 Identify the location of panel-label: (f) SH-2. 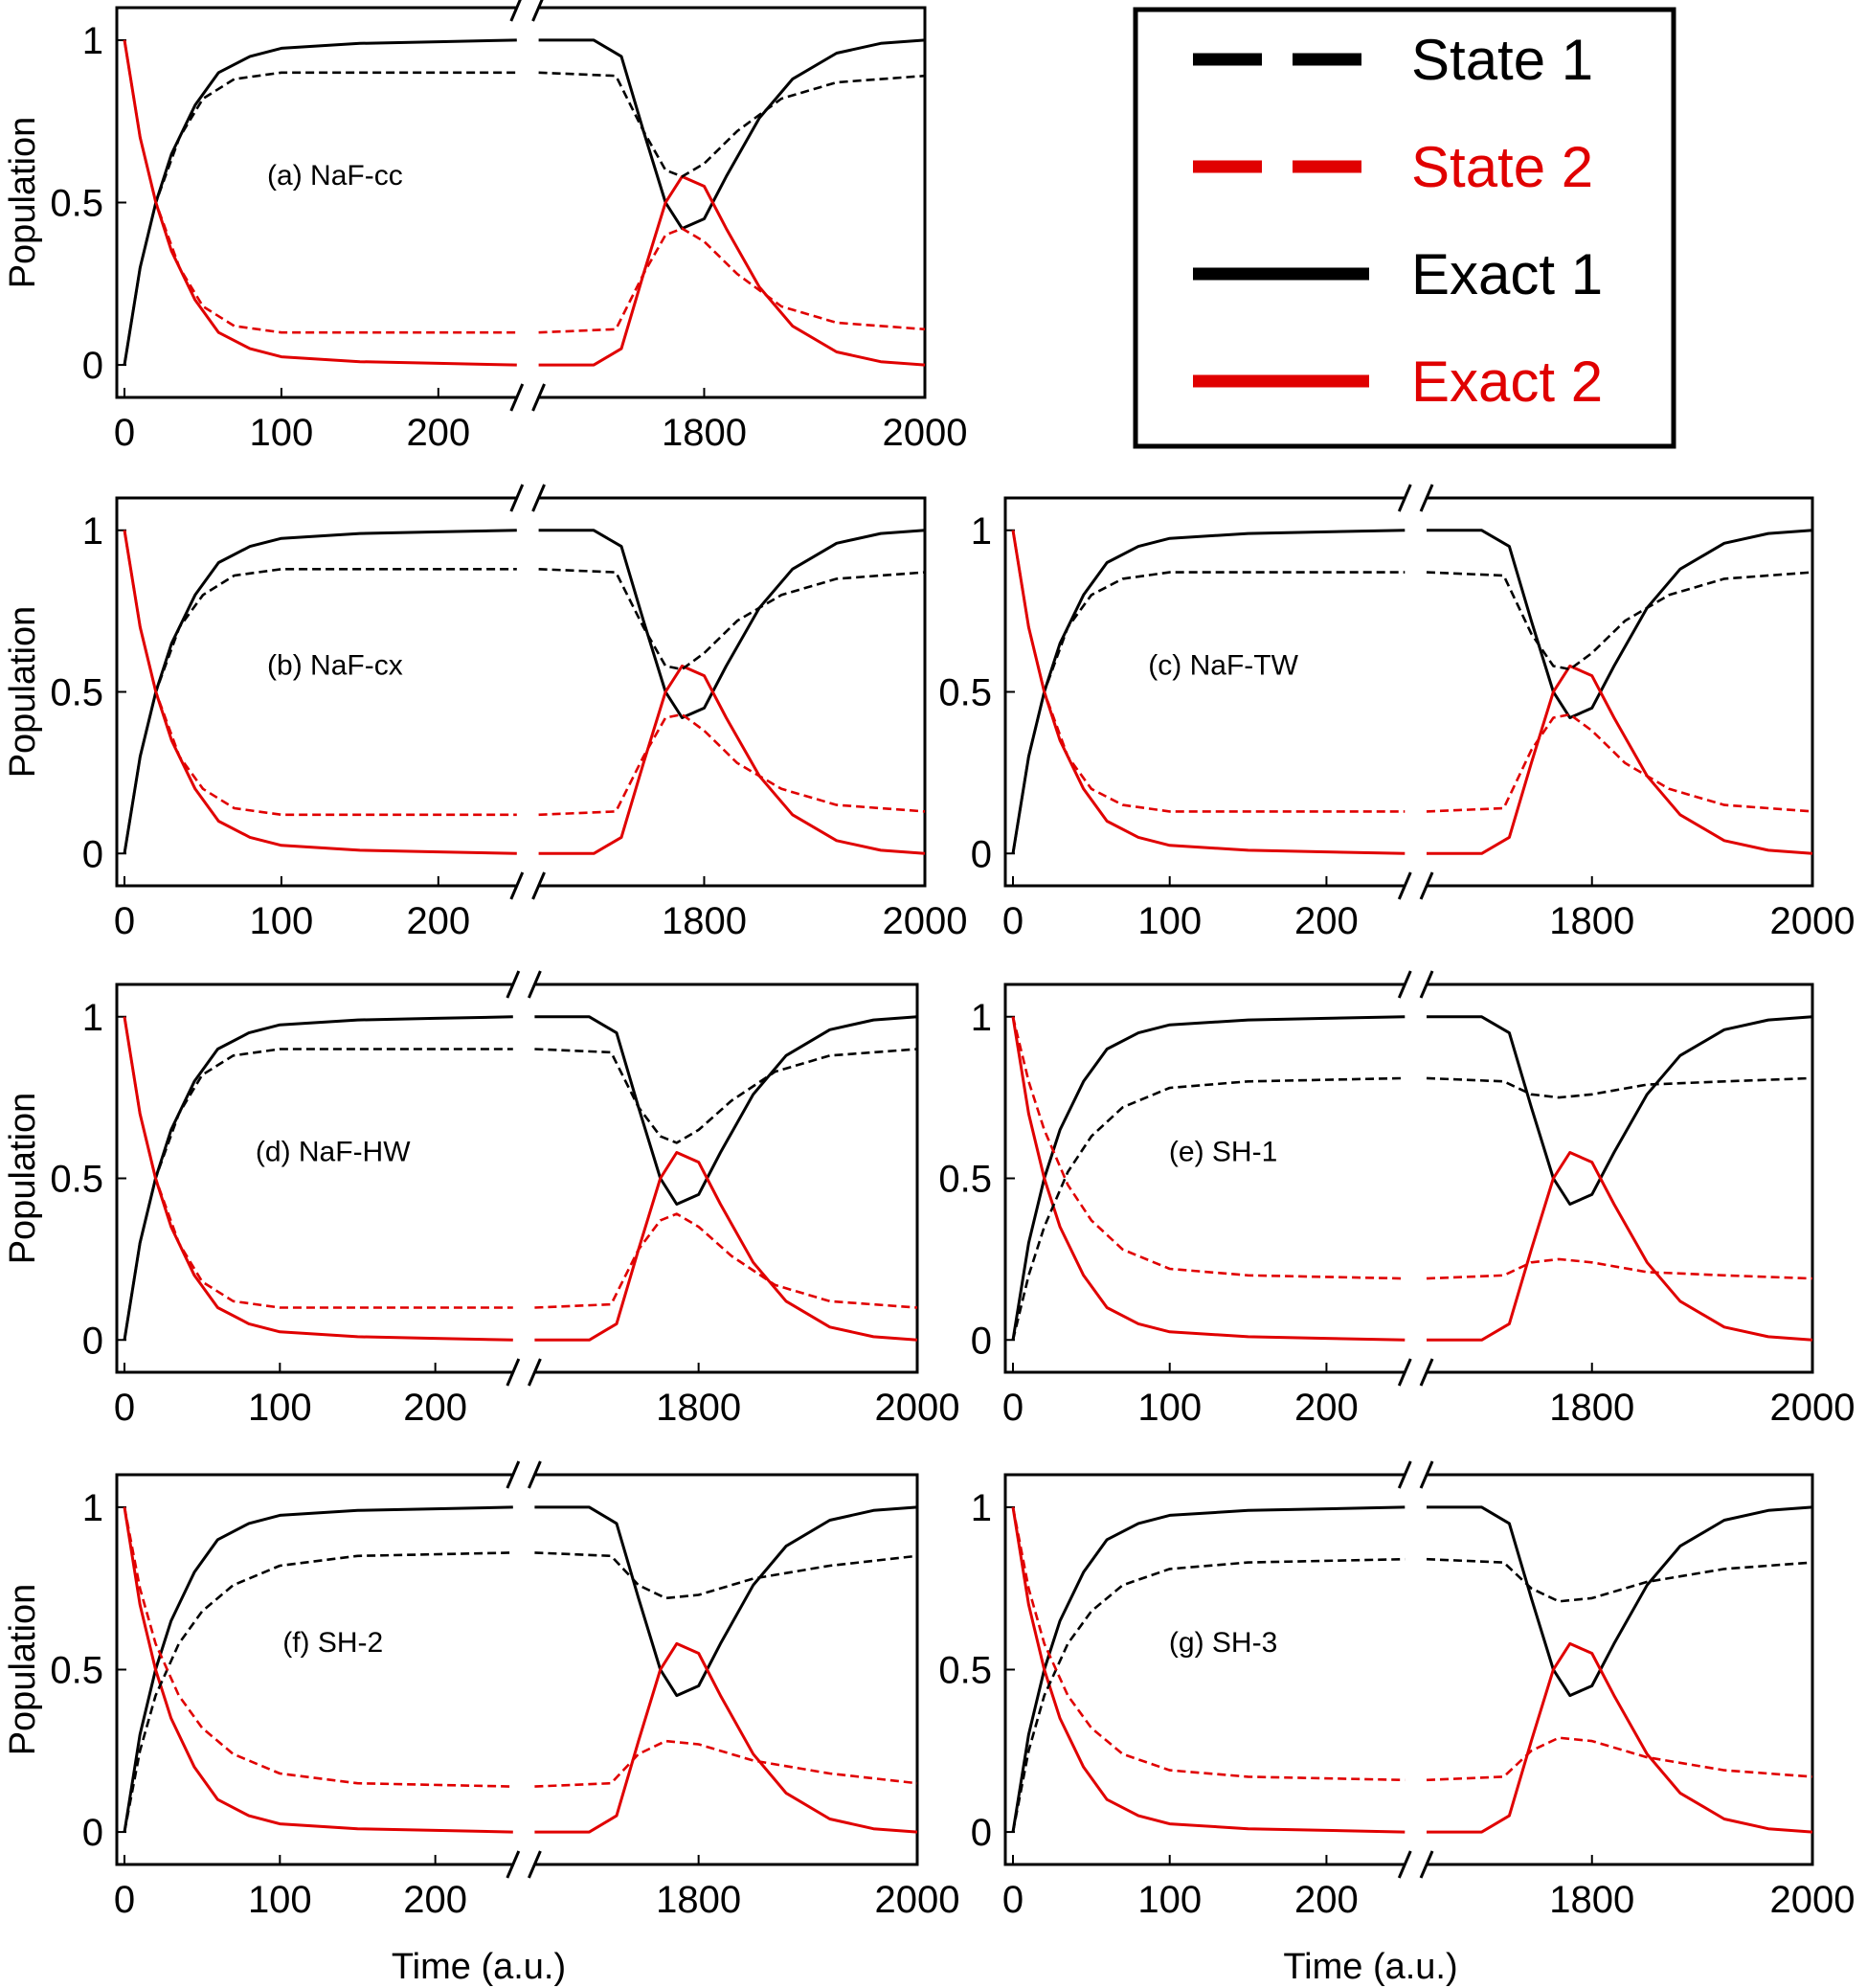
(332, 1643).